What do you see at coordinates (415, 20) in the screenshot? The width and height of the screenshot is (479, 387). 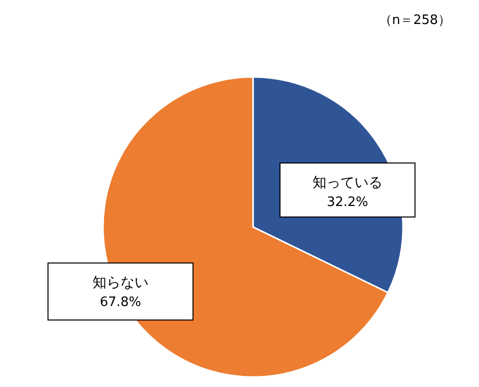 I see `text: （n＝258）` at bounding box center [415, 20].